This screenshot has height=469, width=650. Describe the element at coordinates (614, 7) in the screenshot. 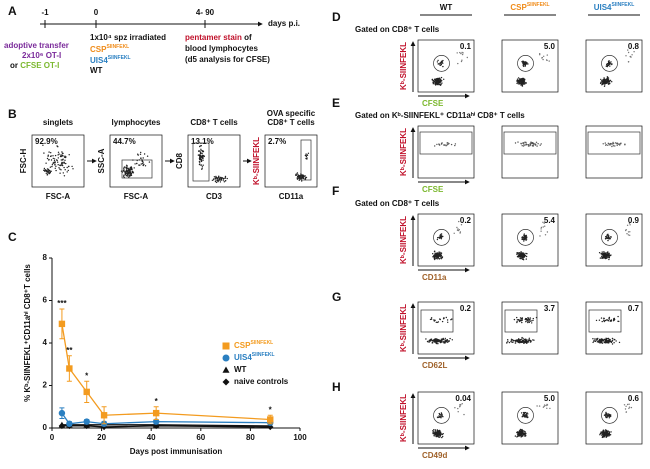

I see `column-header: UIS4SIINFEKL` at that location.